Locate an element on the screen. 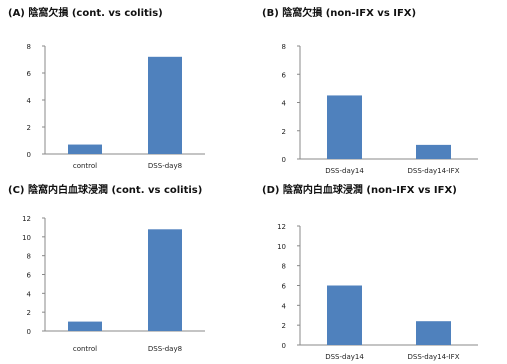  chart-title: (B) 陰窩欠損 (non-IFX vs IFX) is located at coordinates (339, 13).